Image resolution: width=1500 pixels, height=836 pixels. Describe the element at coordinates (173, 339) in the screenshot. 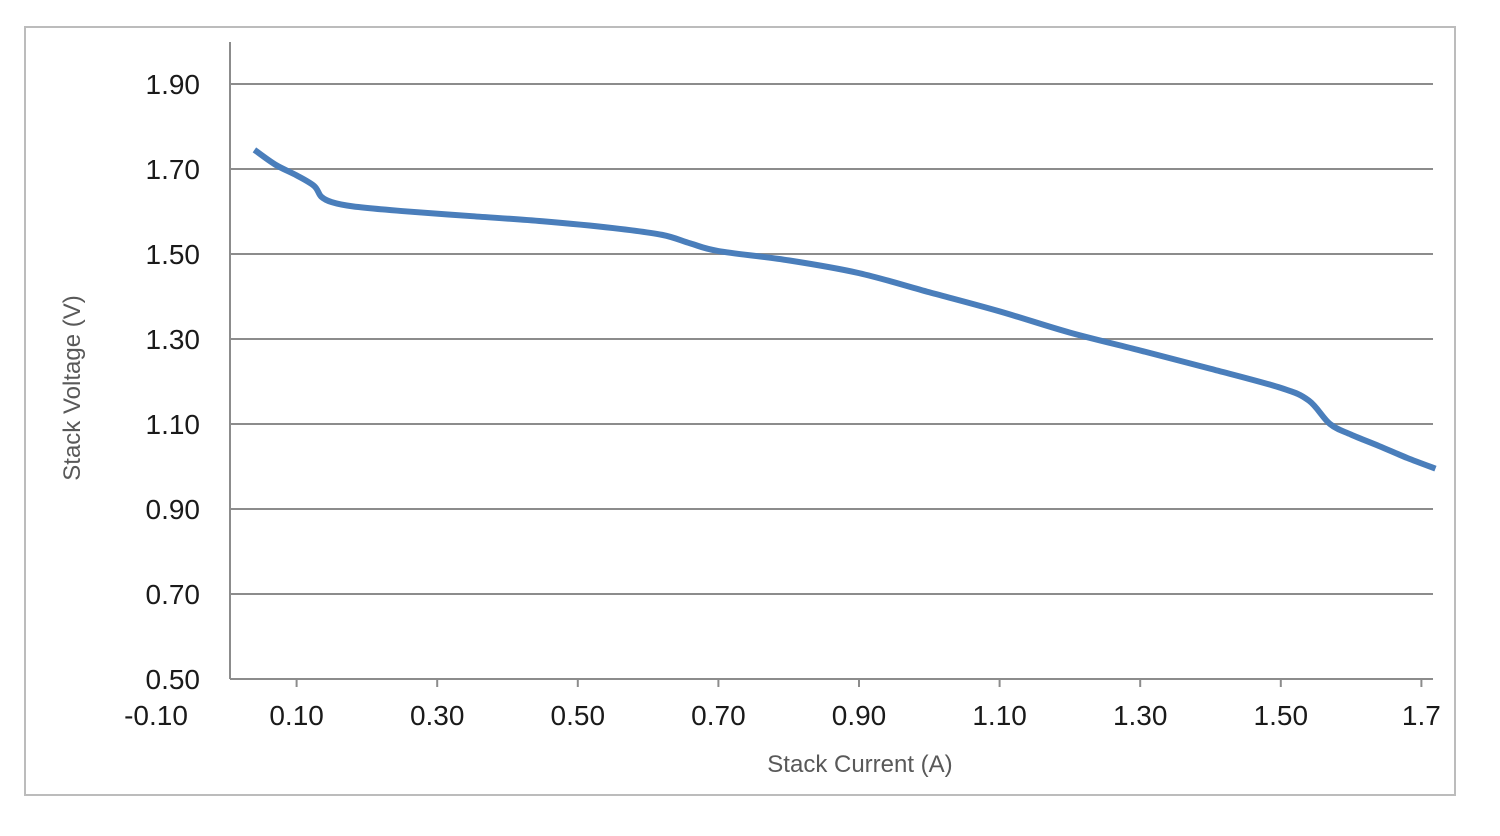

I see `y-tick-label-1.30: 1.30` at that location.